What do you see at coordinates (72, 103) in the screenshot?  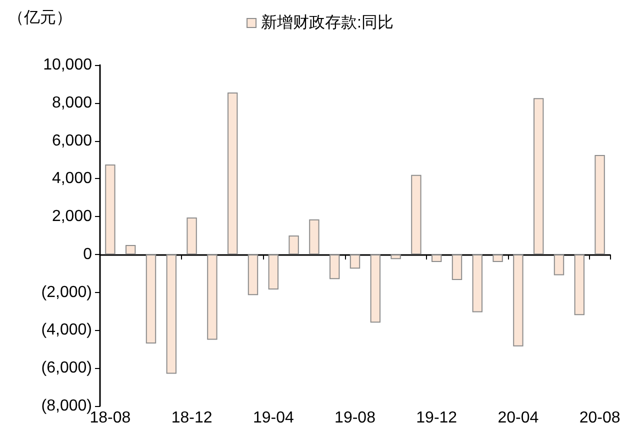 I see `y-tick-label: 8,000` at bounding box center [72, 103].